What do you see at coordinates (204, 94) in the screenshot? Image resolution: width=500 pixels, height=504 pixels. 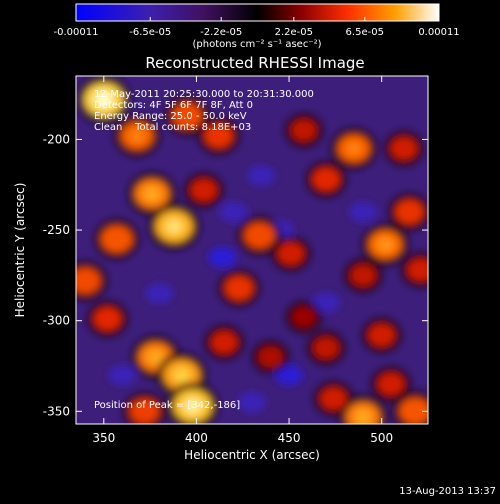 I see `annotation-time: 12-May-2011 20:25:30.000 to 20:31:30.000` at bounding box center [204, 94].